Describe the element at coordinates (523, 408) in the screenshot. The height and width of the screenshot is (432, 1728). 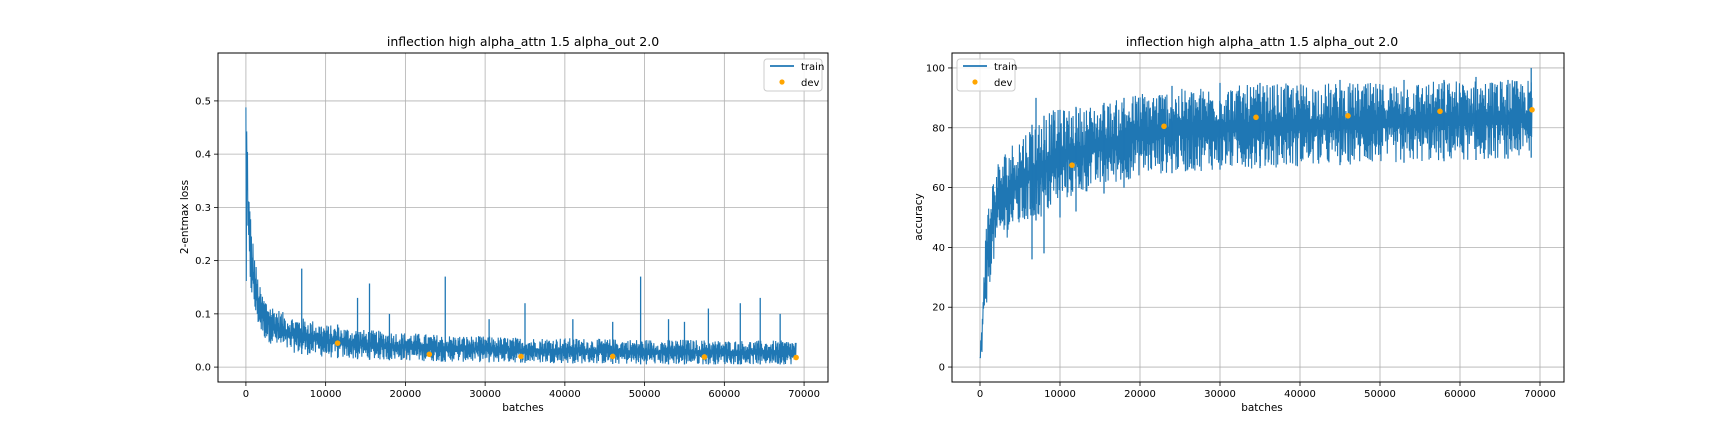
I see `loss-chart-x-label: batches` at that location.